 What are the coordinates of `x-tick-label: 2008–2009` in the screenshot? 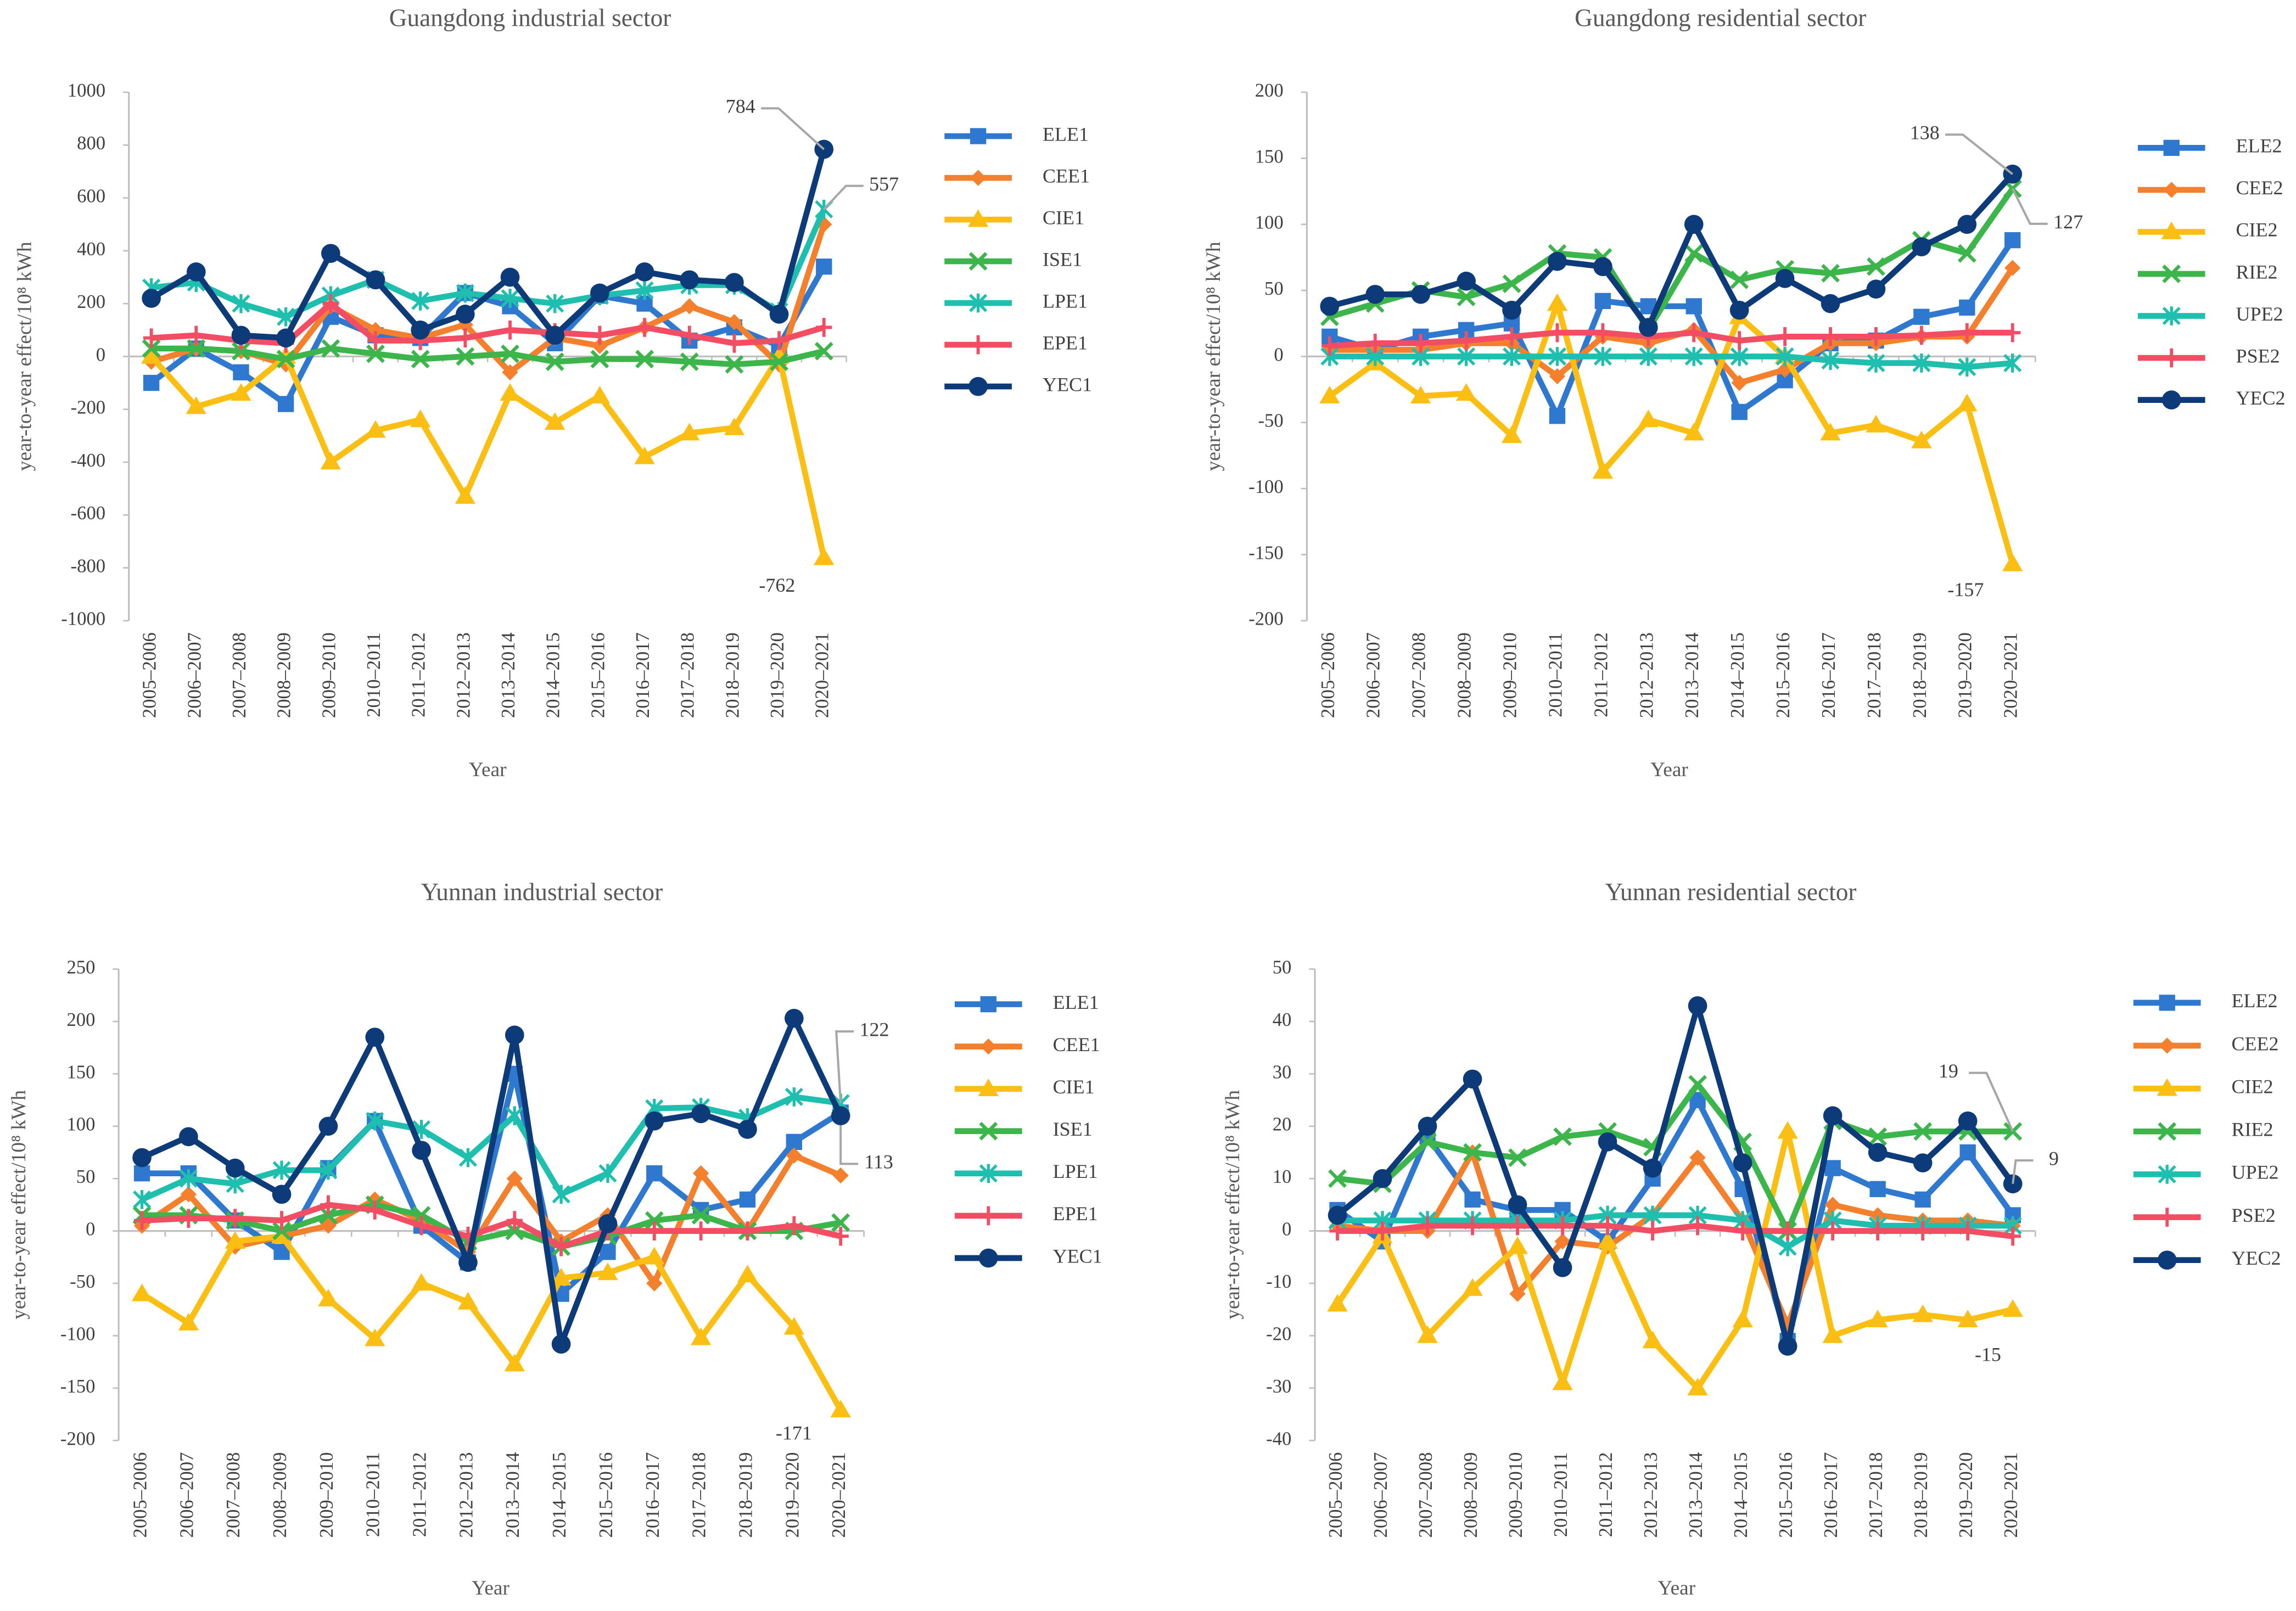 It's located at (284, 675).